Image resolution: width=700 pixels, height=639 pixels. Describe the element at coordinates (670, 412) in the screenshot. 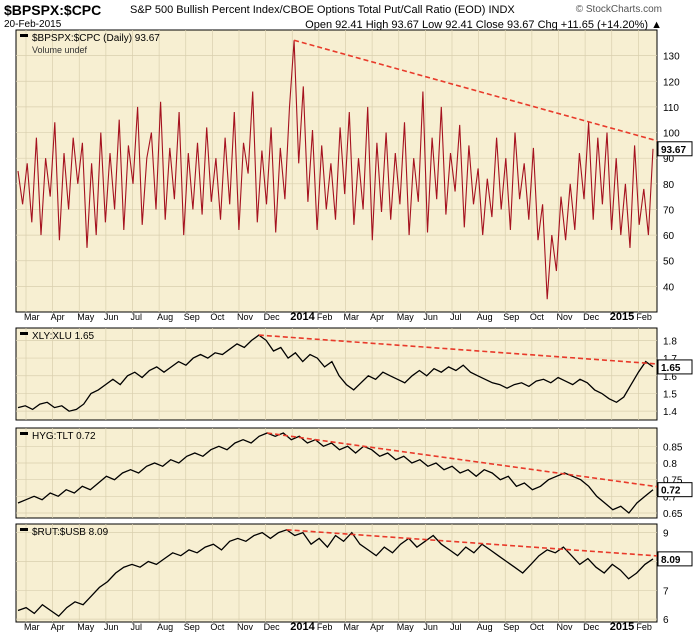

I see `panel-xly-xlu-ytick-label: 1.4` at that location.